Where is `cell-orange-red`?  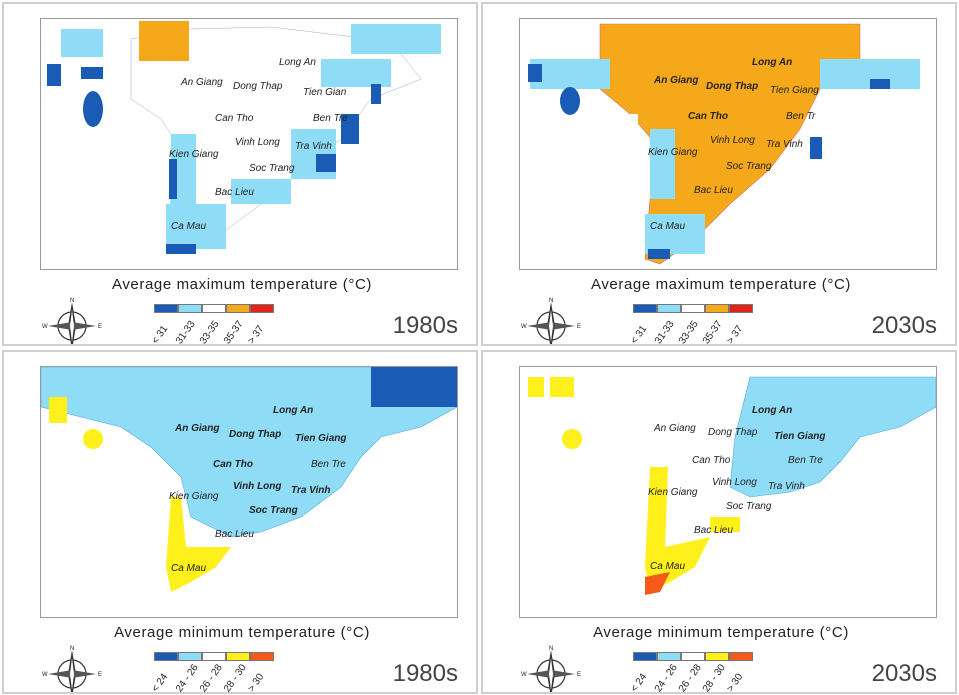 cell-orange-red is located at coordinates (657, 583).